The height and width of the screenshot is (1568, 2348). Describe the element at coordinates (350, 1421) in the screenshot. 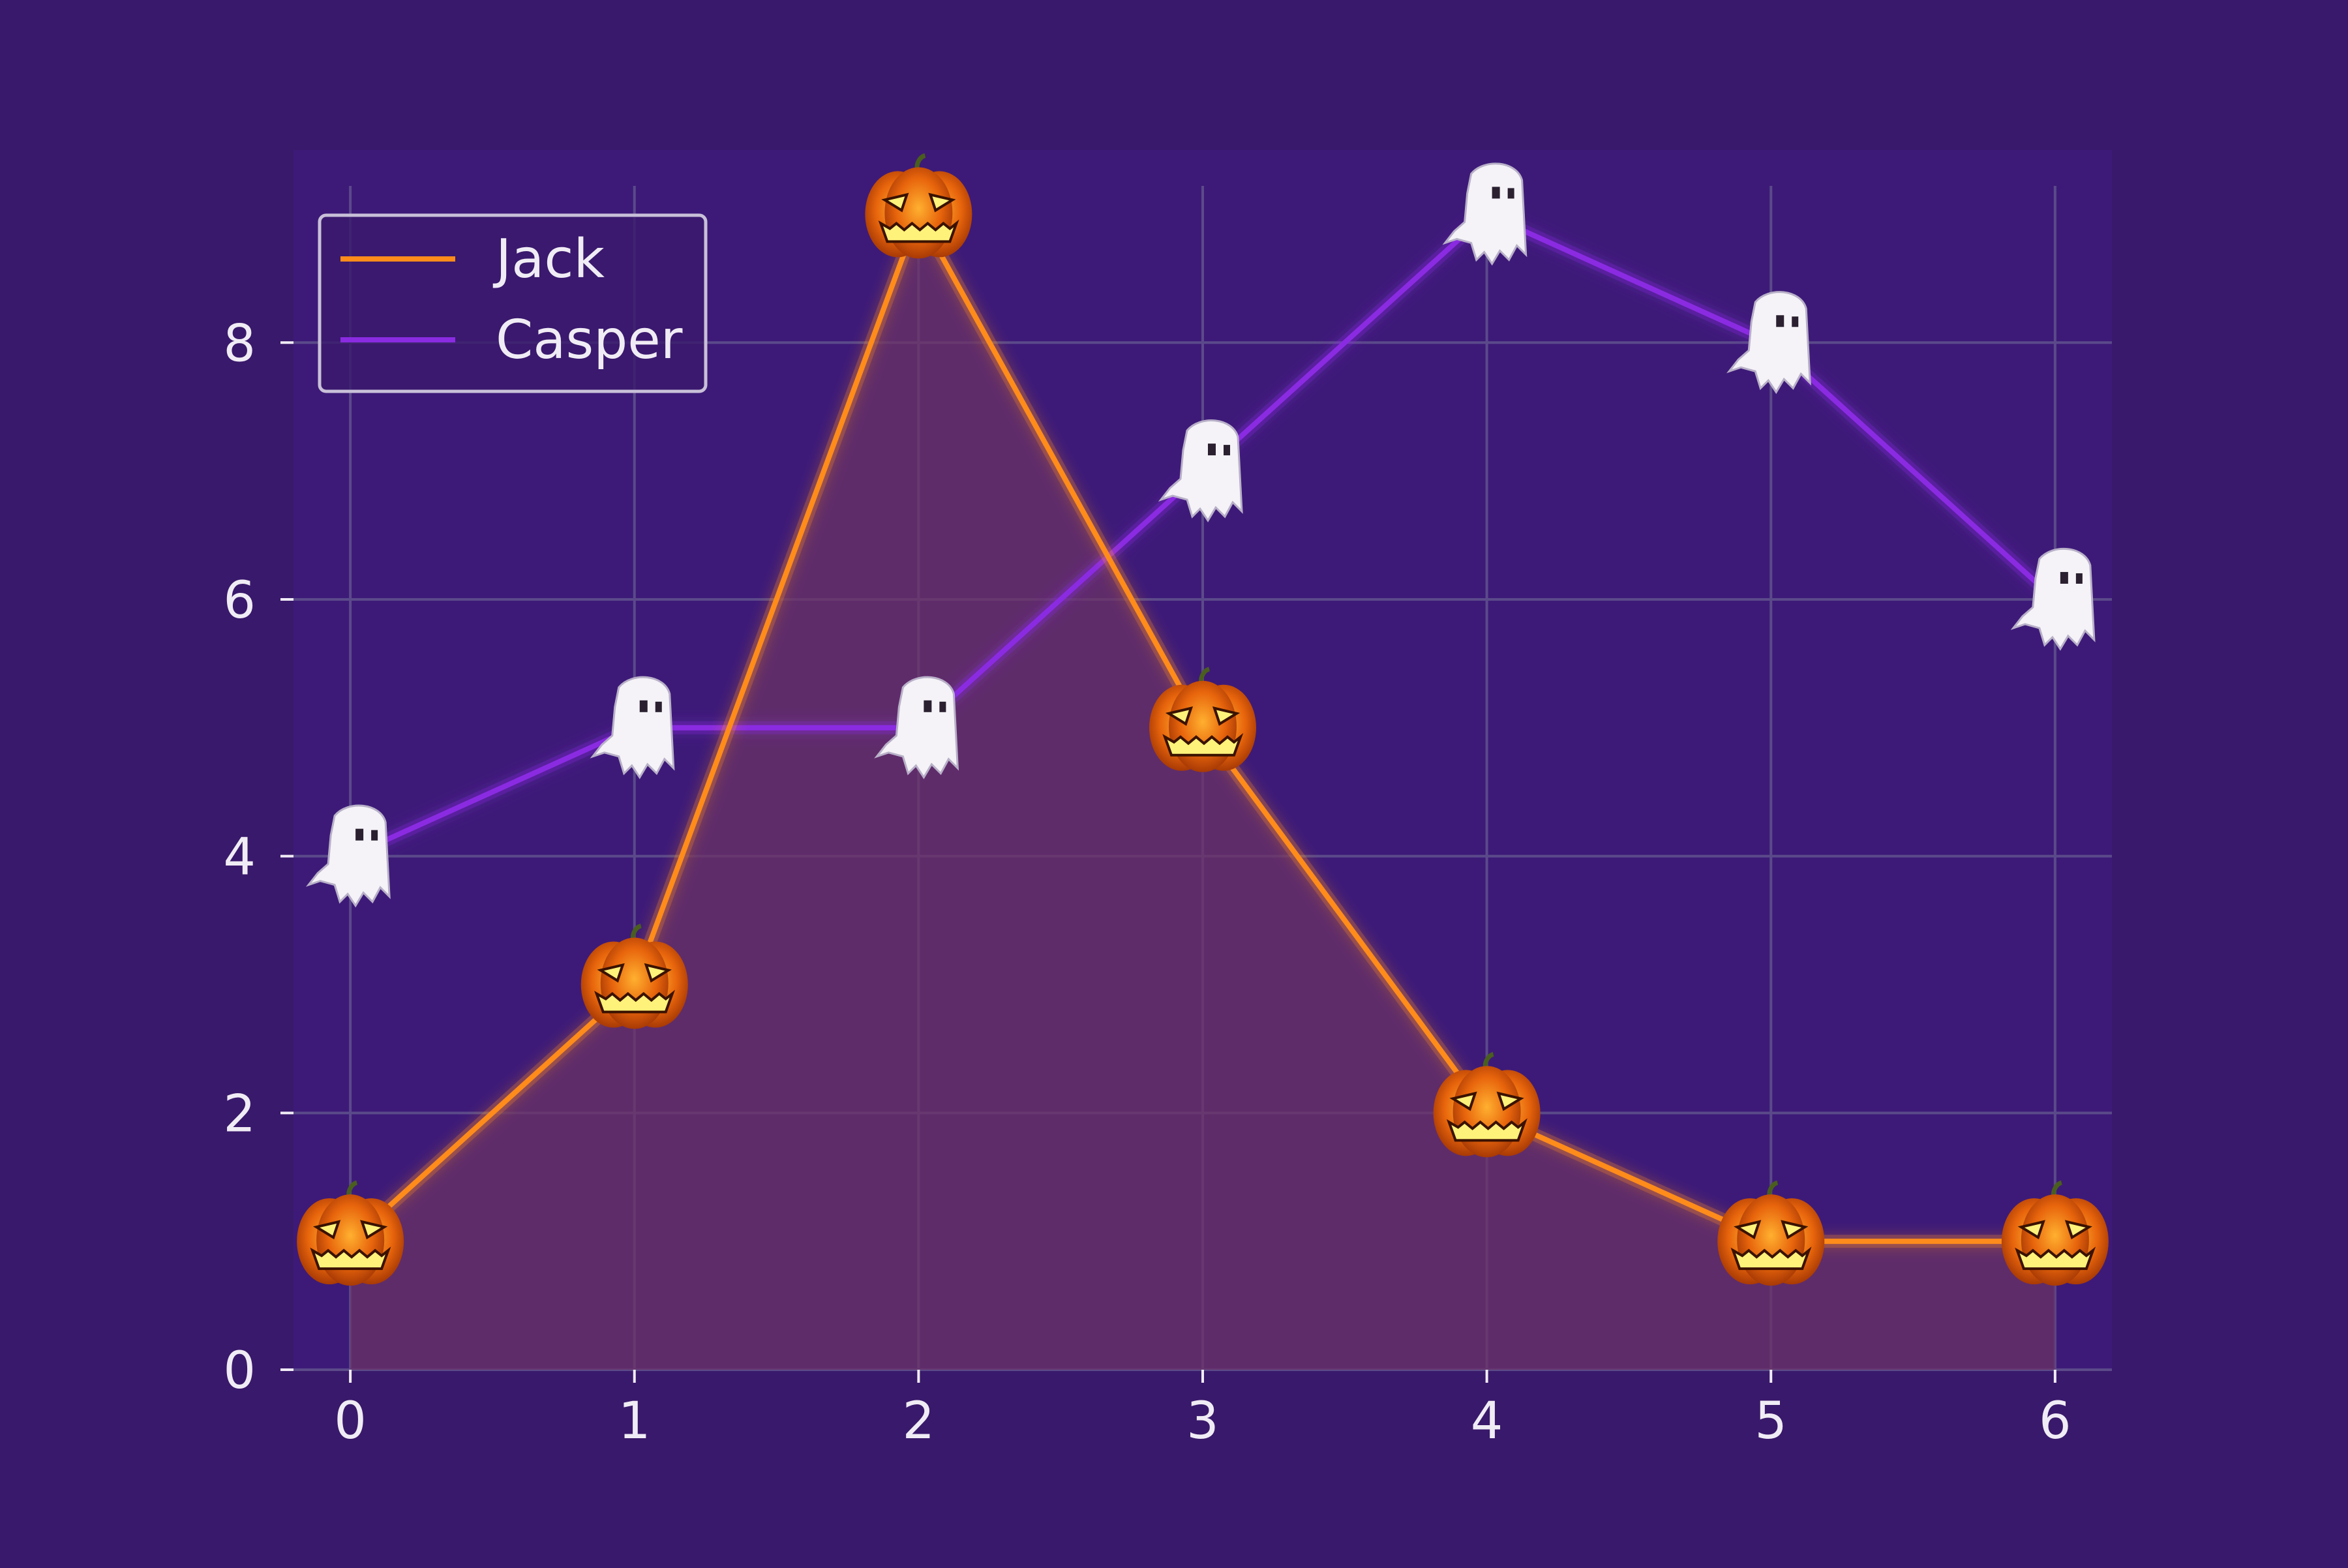

I see `x-tick-label-0: 0` at that location.